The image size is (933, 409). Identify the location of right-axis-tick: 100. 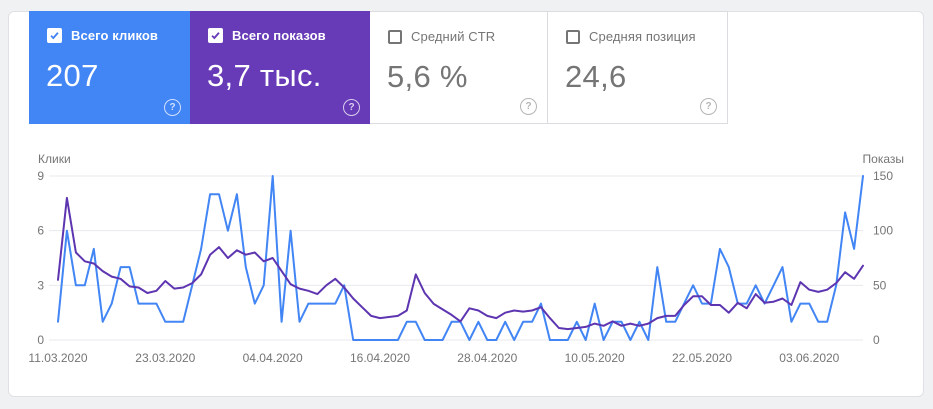
(883, 231).